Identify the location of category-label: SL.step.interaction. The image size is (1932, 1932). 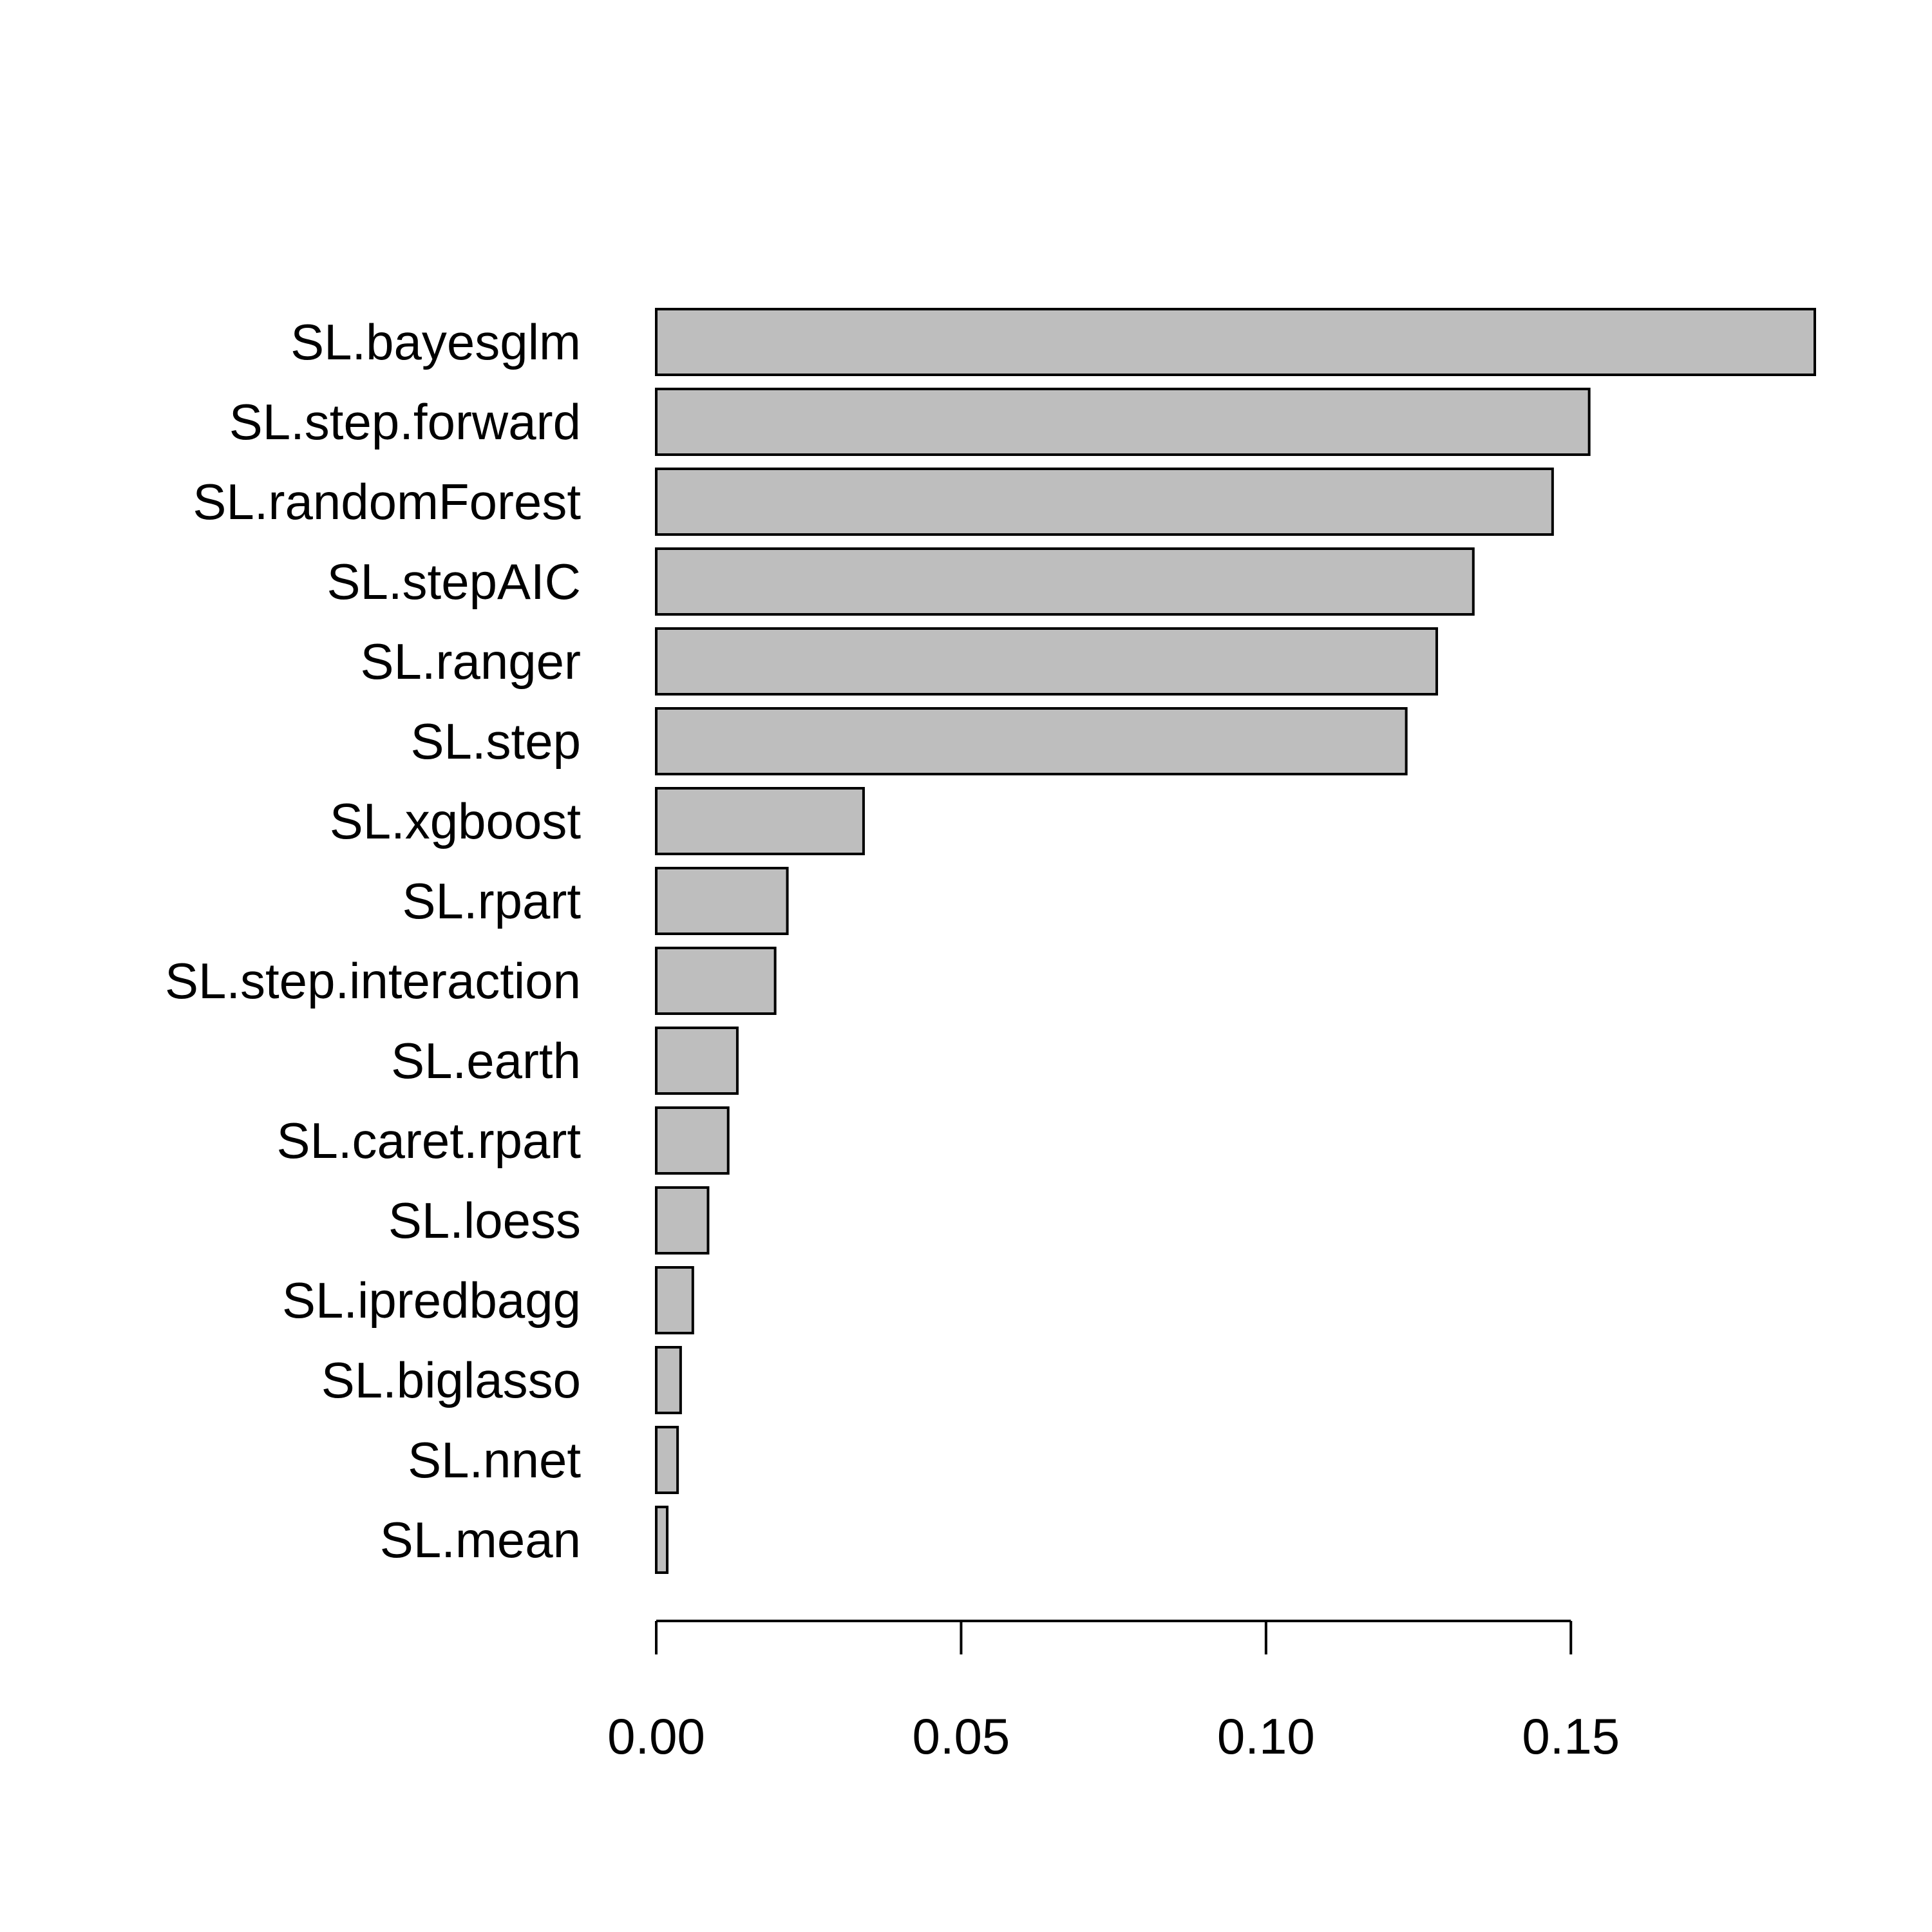
(373, 980).